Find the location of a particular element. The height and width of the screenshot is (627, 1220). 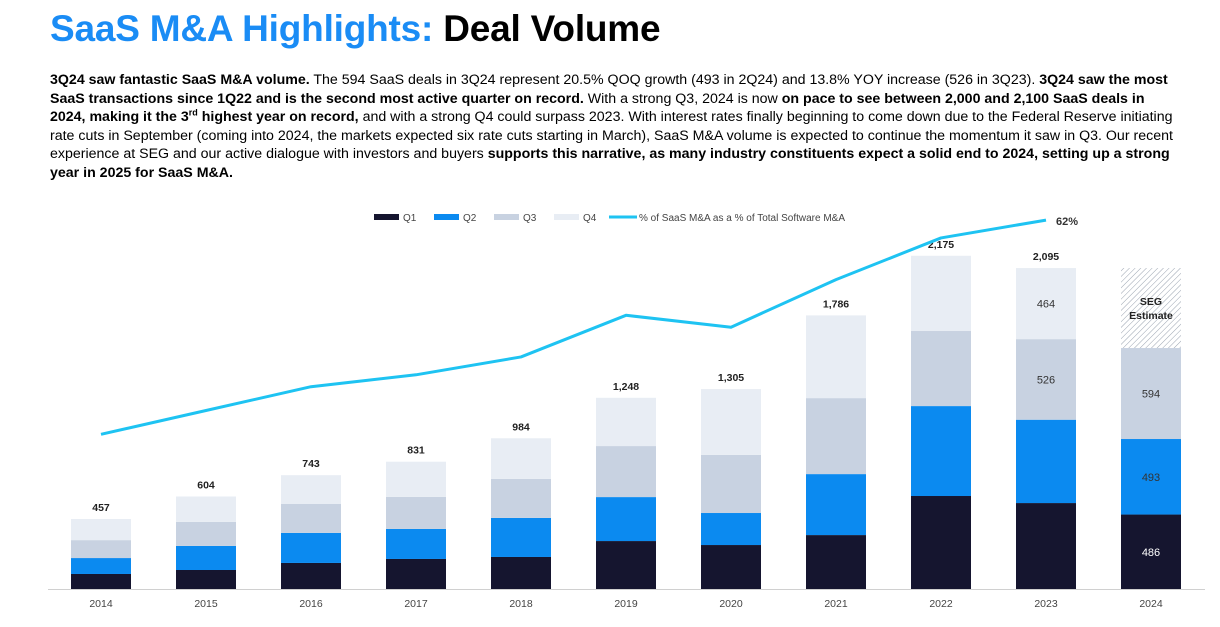

bar-q4-2022 is located at coordinates (941, 293).